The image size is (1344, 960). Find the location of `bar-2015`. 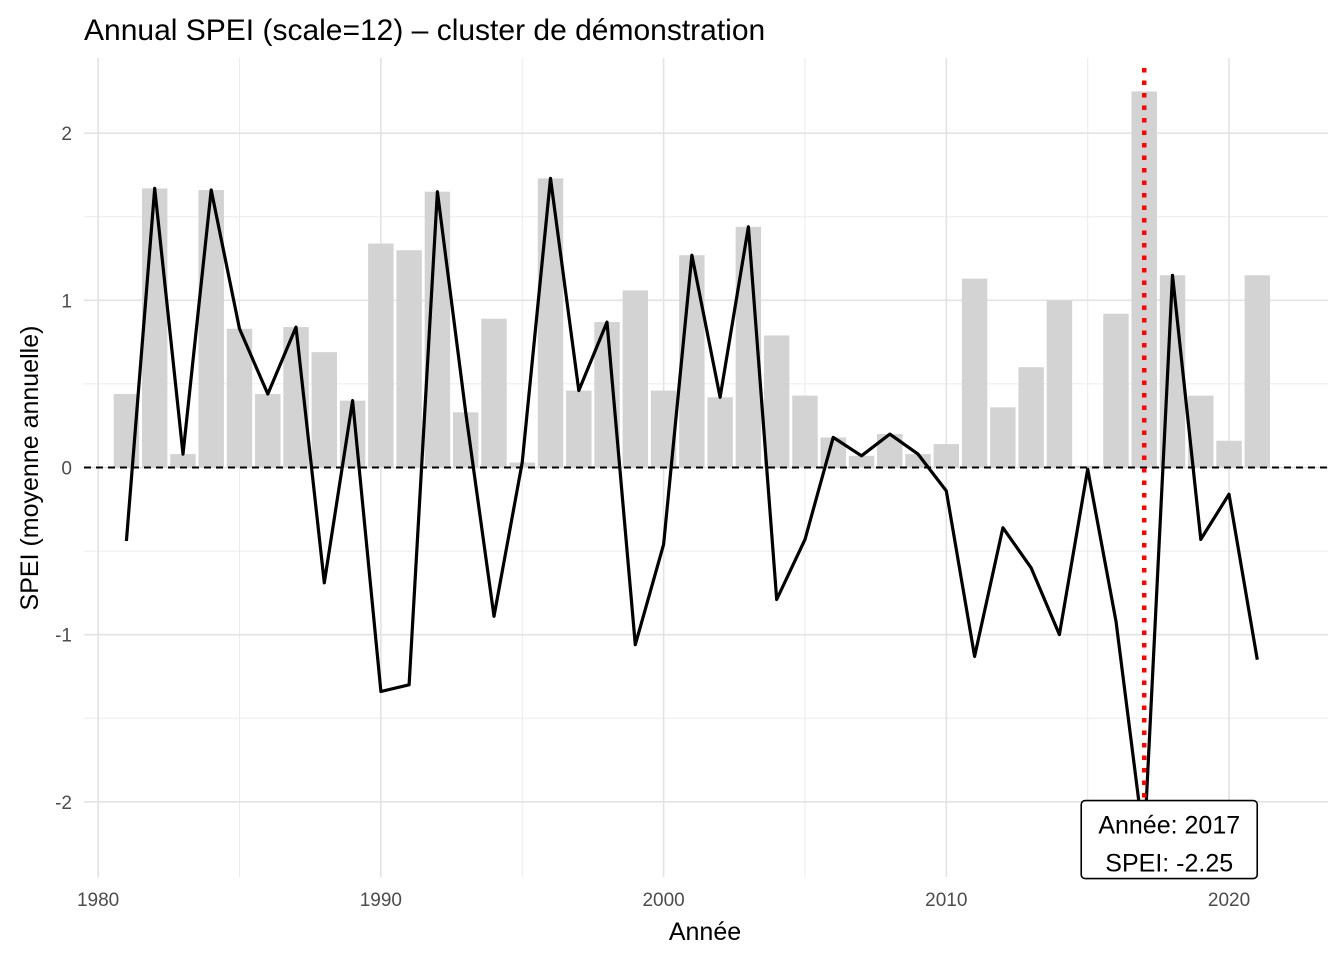

bar-2015 is located at coordinates (1087, 466).